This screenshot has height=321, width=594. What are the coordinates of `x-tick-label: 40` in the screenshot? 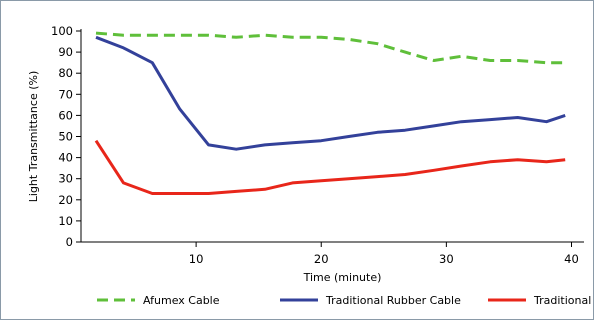 It's located at (571, 259).